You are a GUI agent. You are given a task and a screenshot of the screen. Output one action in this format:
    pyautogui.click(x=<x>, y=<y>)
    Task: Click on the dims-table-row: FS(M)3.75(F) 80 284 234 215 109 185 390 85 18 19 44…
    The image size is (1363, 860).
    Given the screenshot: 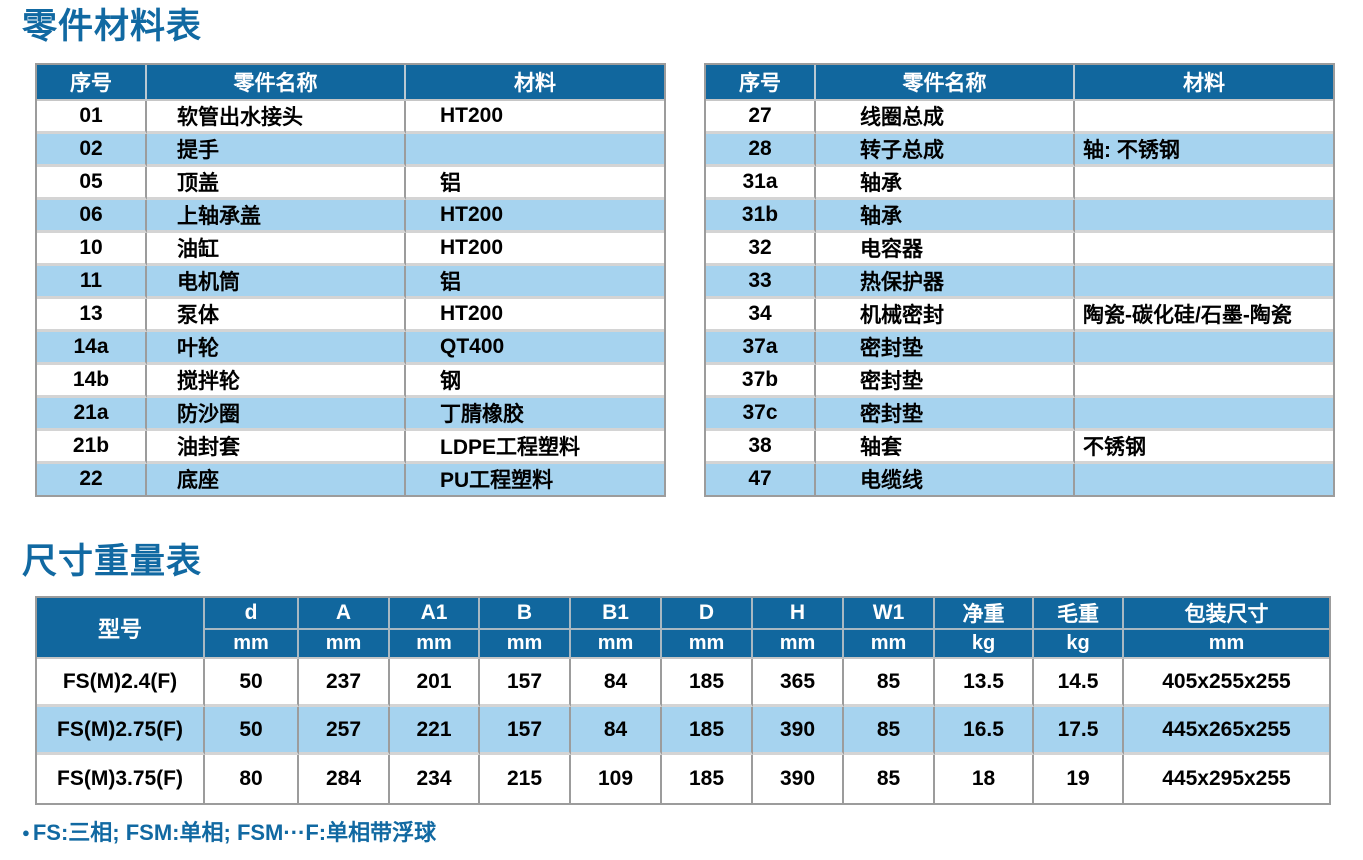 What is the action you would take?
    pyautogui.click(x=683, y=779)
    